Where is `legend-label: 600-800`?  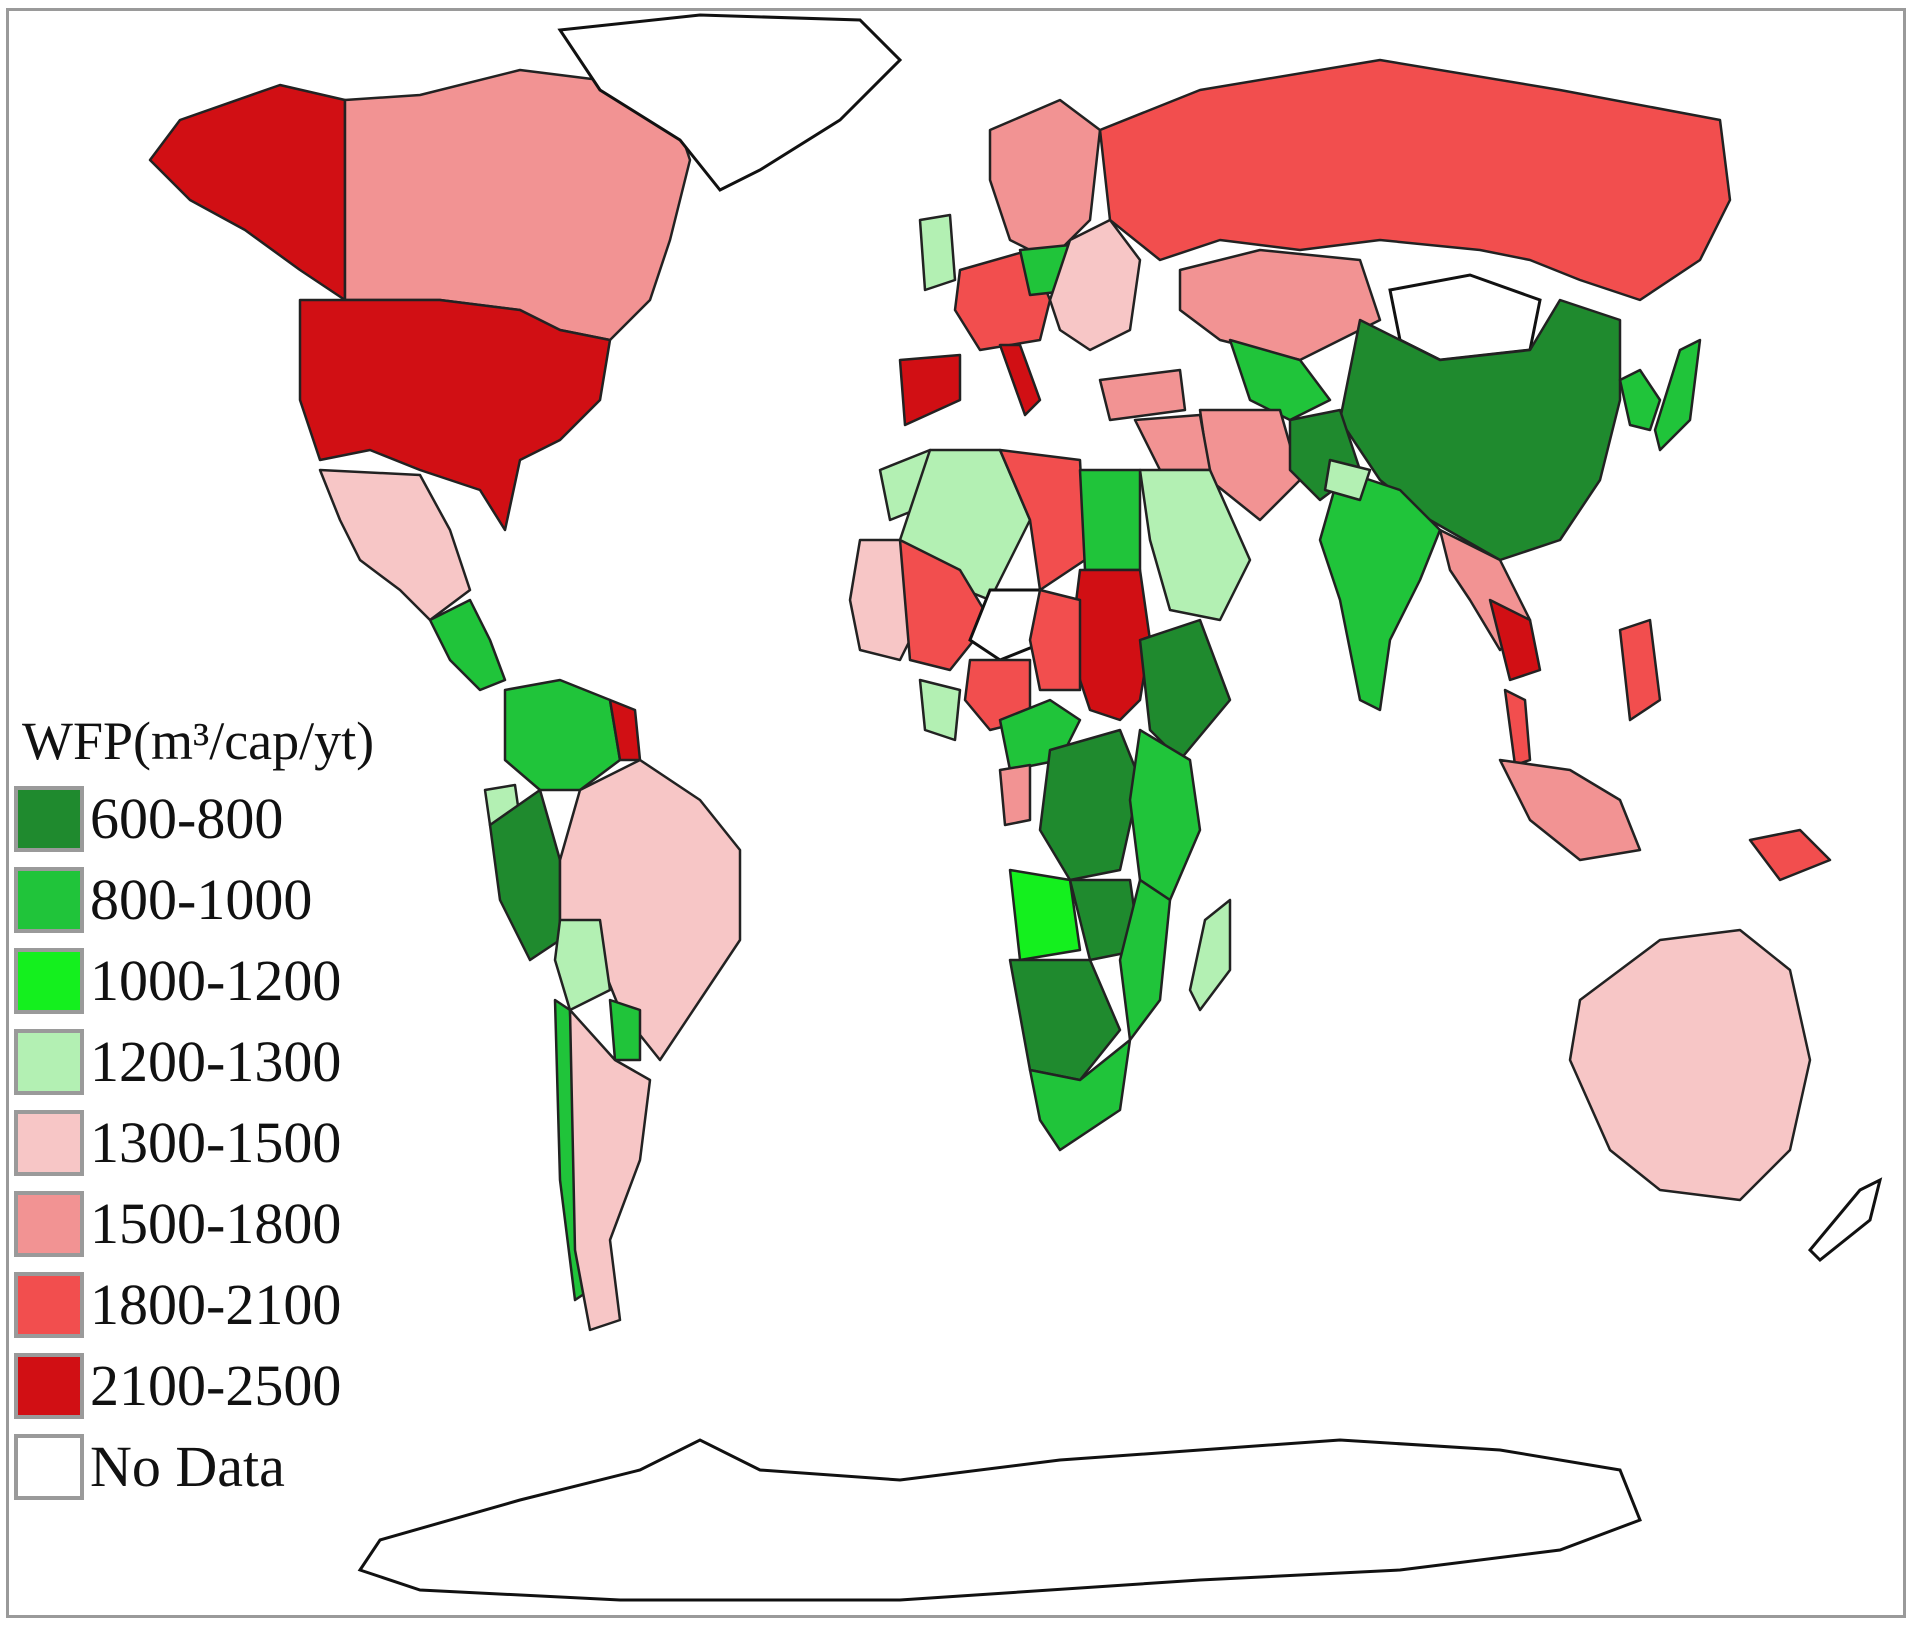
legend-label: 600-800 is located at coordinates (187, 818).